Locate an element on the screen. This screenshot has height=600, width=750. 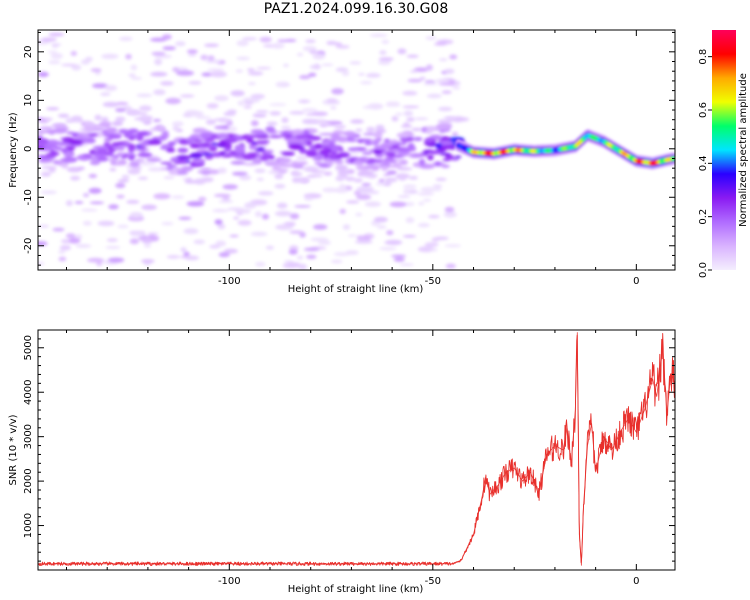
snr-ylabel: SNR (10 * v/v) is located at coordinates (13, 449).